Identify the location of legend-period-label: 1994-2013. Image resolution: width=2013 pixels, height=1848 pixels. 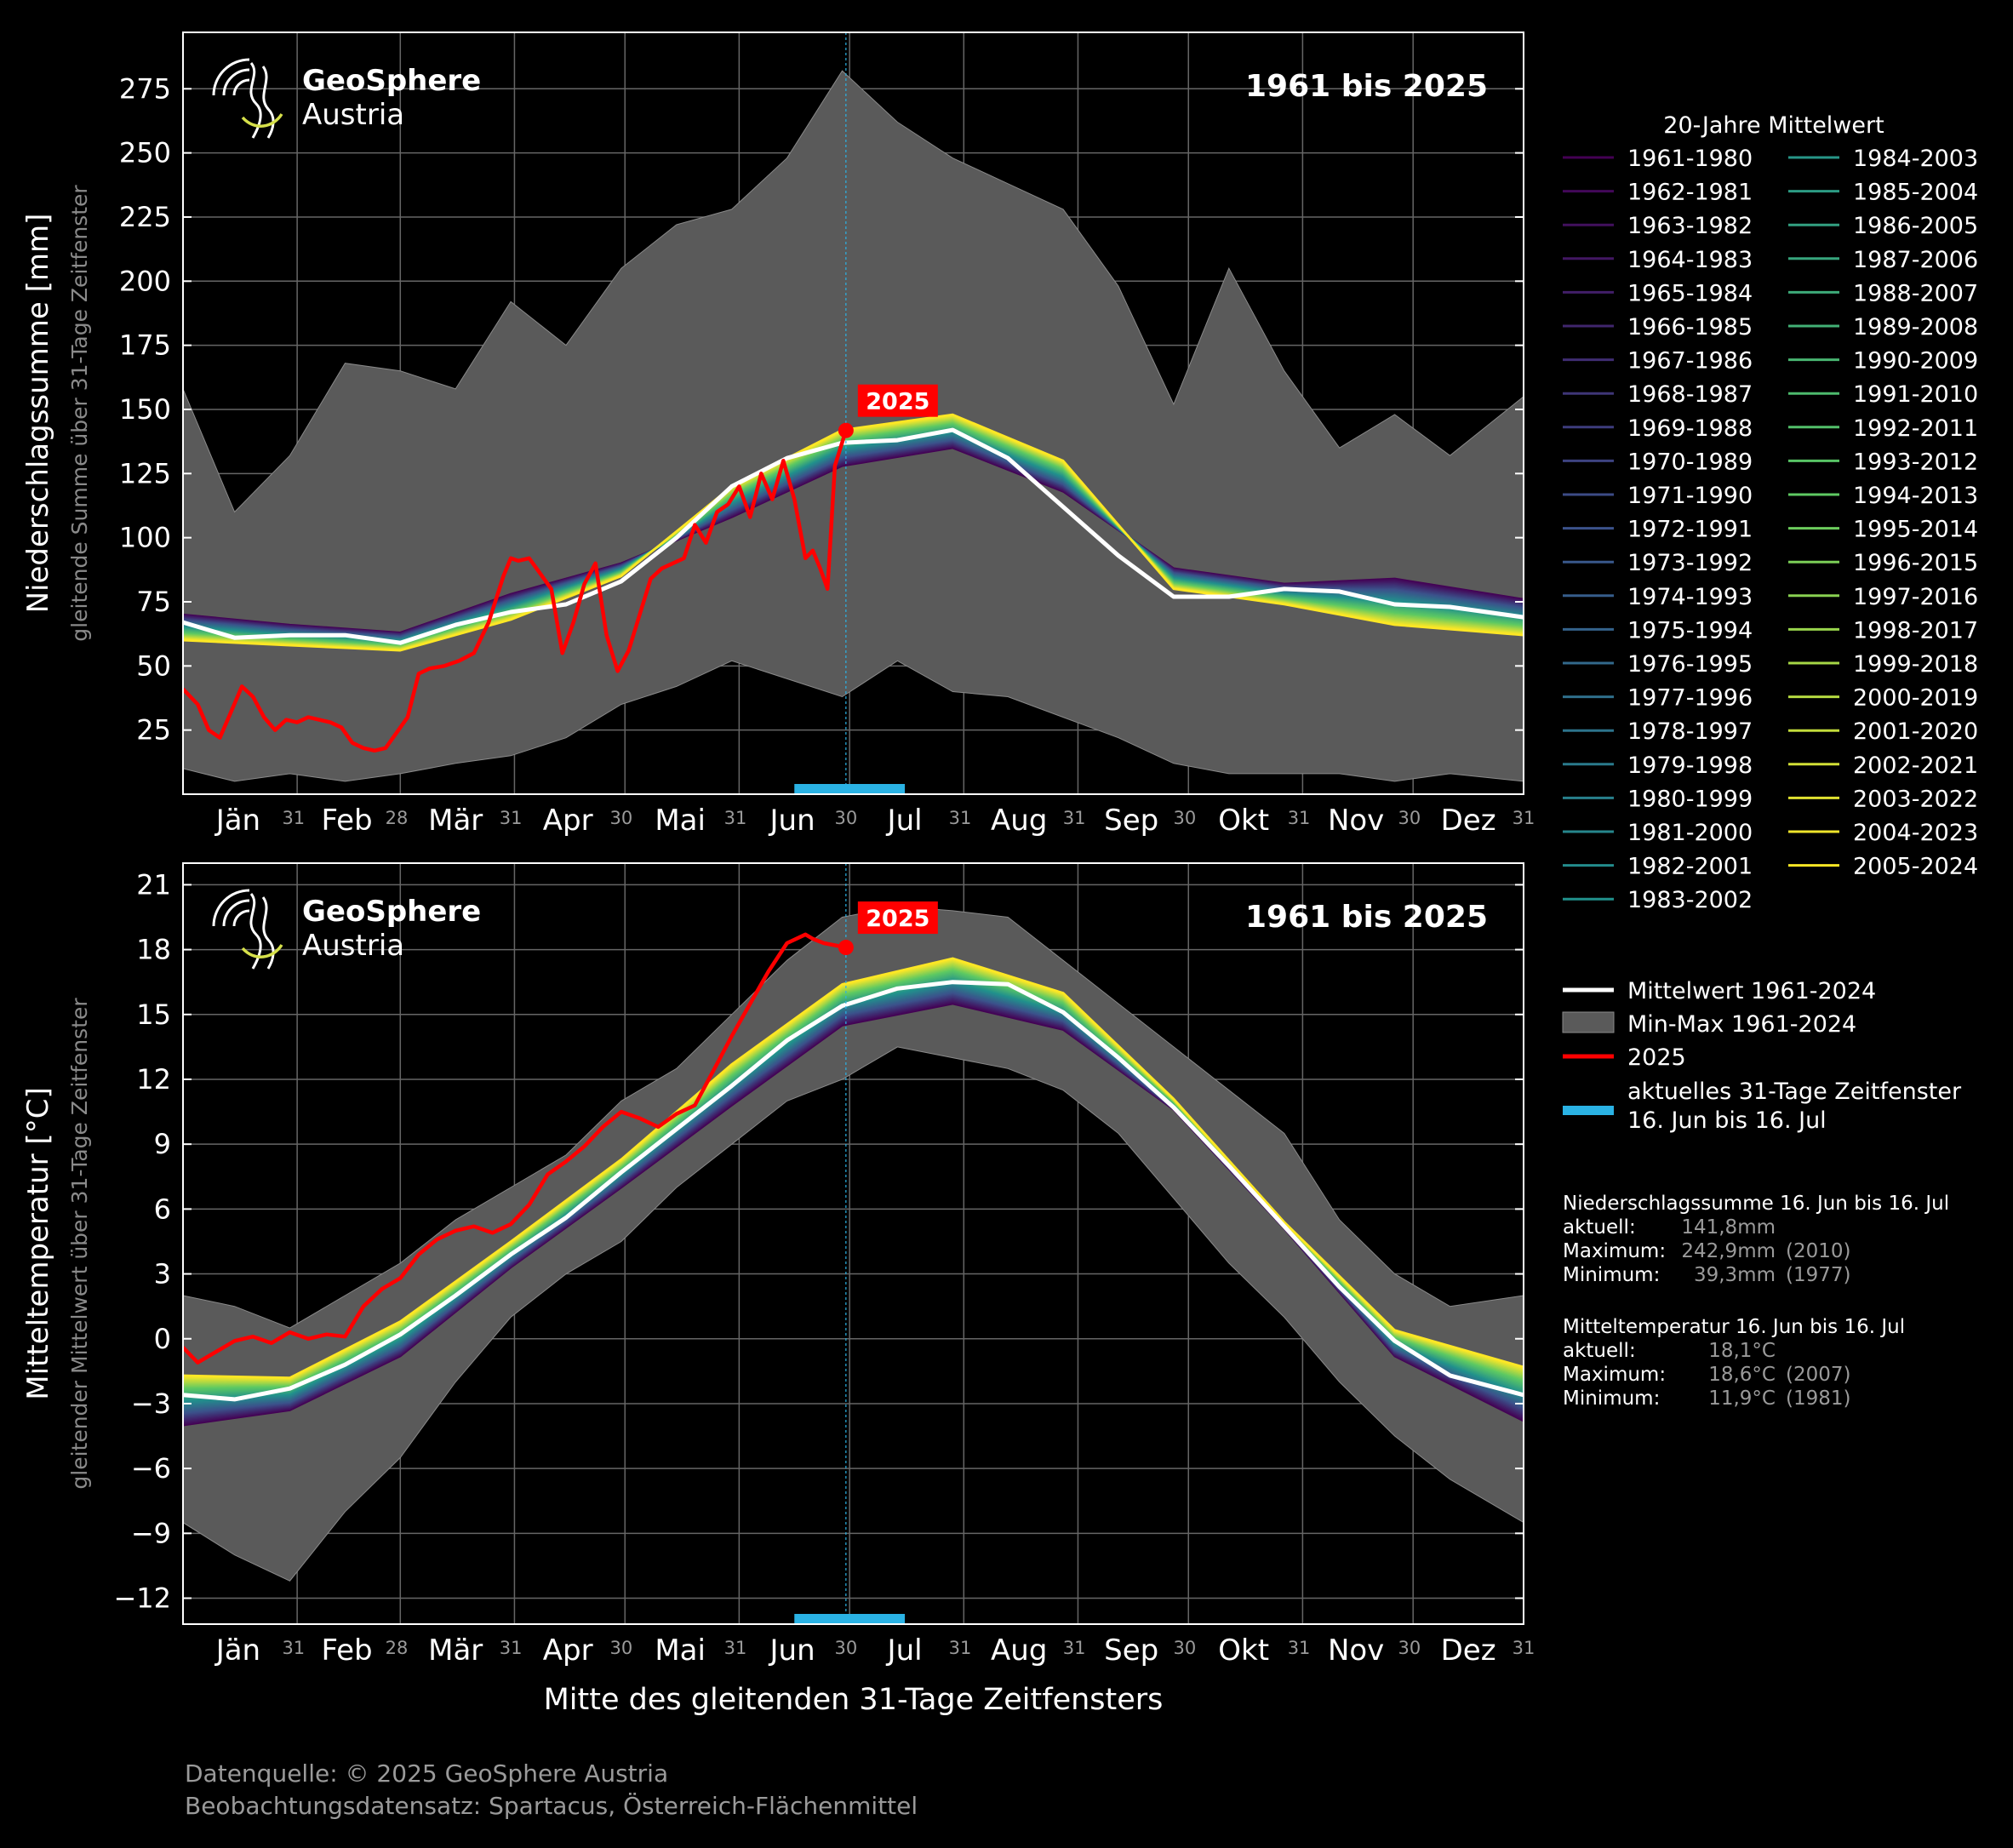
(1915, 496).